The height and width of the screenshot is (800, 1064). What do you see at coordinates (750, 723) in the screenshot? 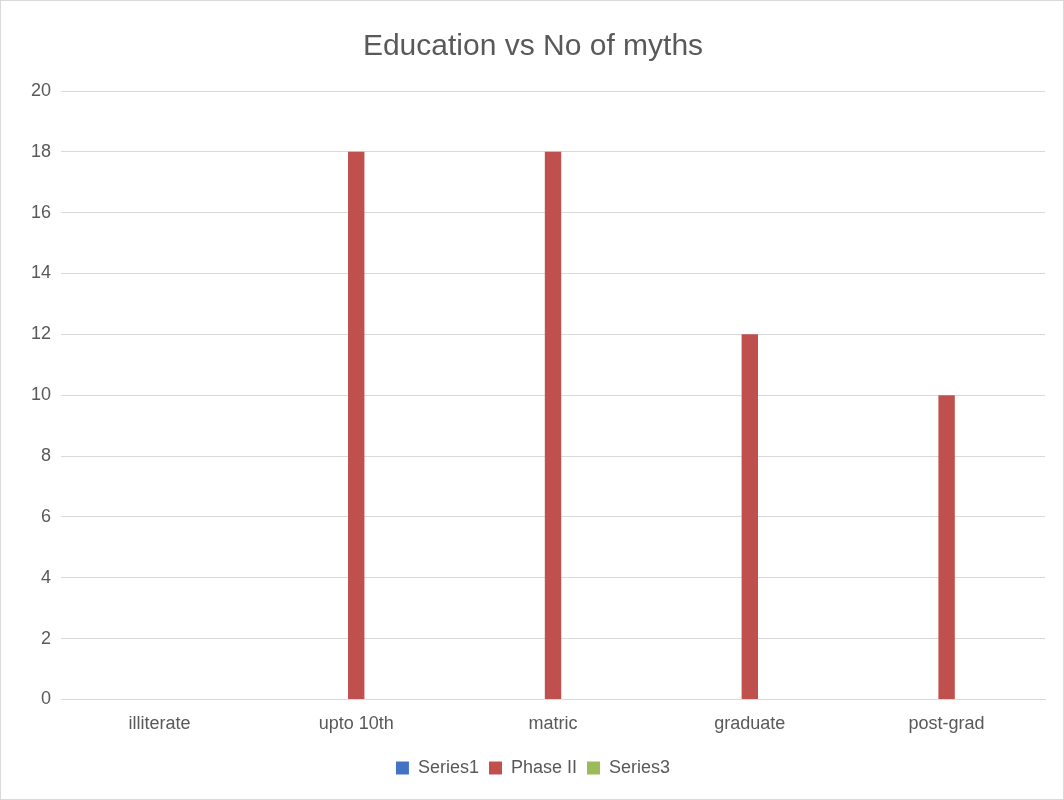
I see `x-tick-label: graduate` at bounding box center [750, 723].